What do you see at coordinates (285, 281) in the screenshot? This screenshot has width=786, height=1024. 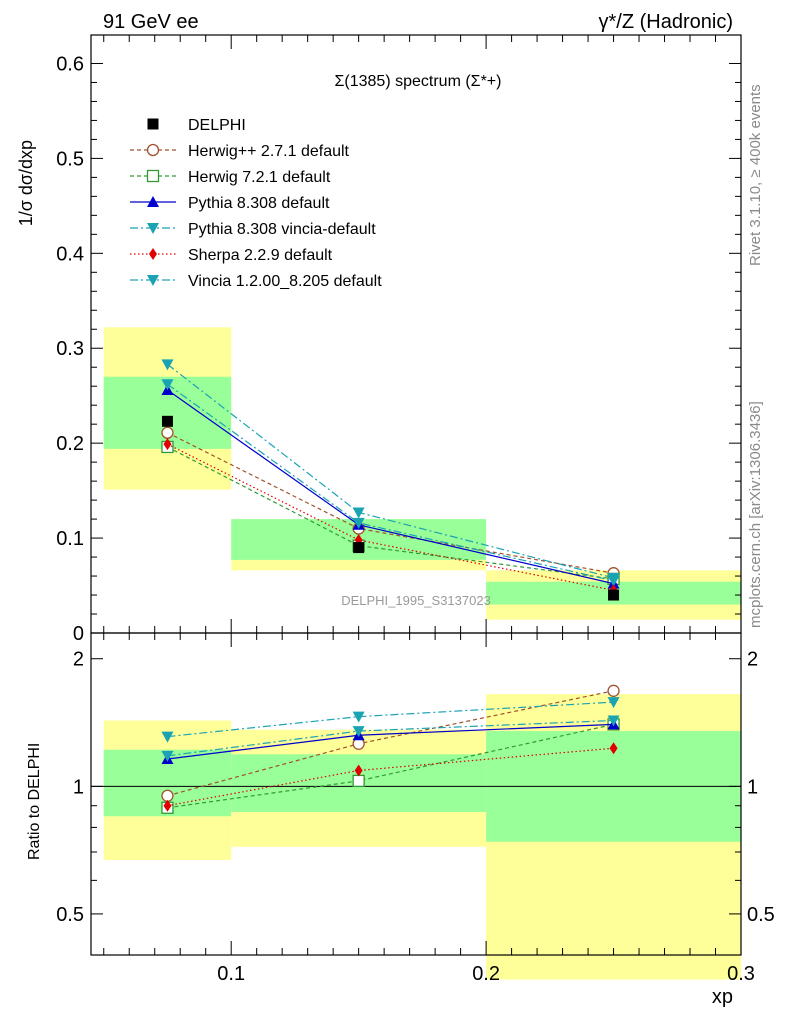 I see `legend-label: Vincia 1.2.00_8.205 default` at bounding box center [285, 281].